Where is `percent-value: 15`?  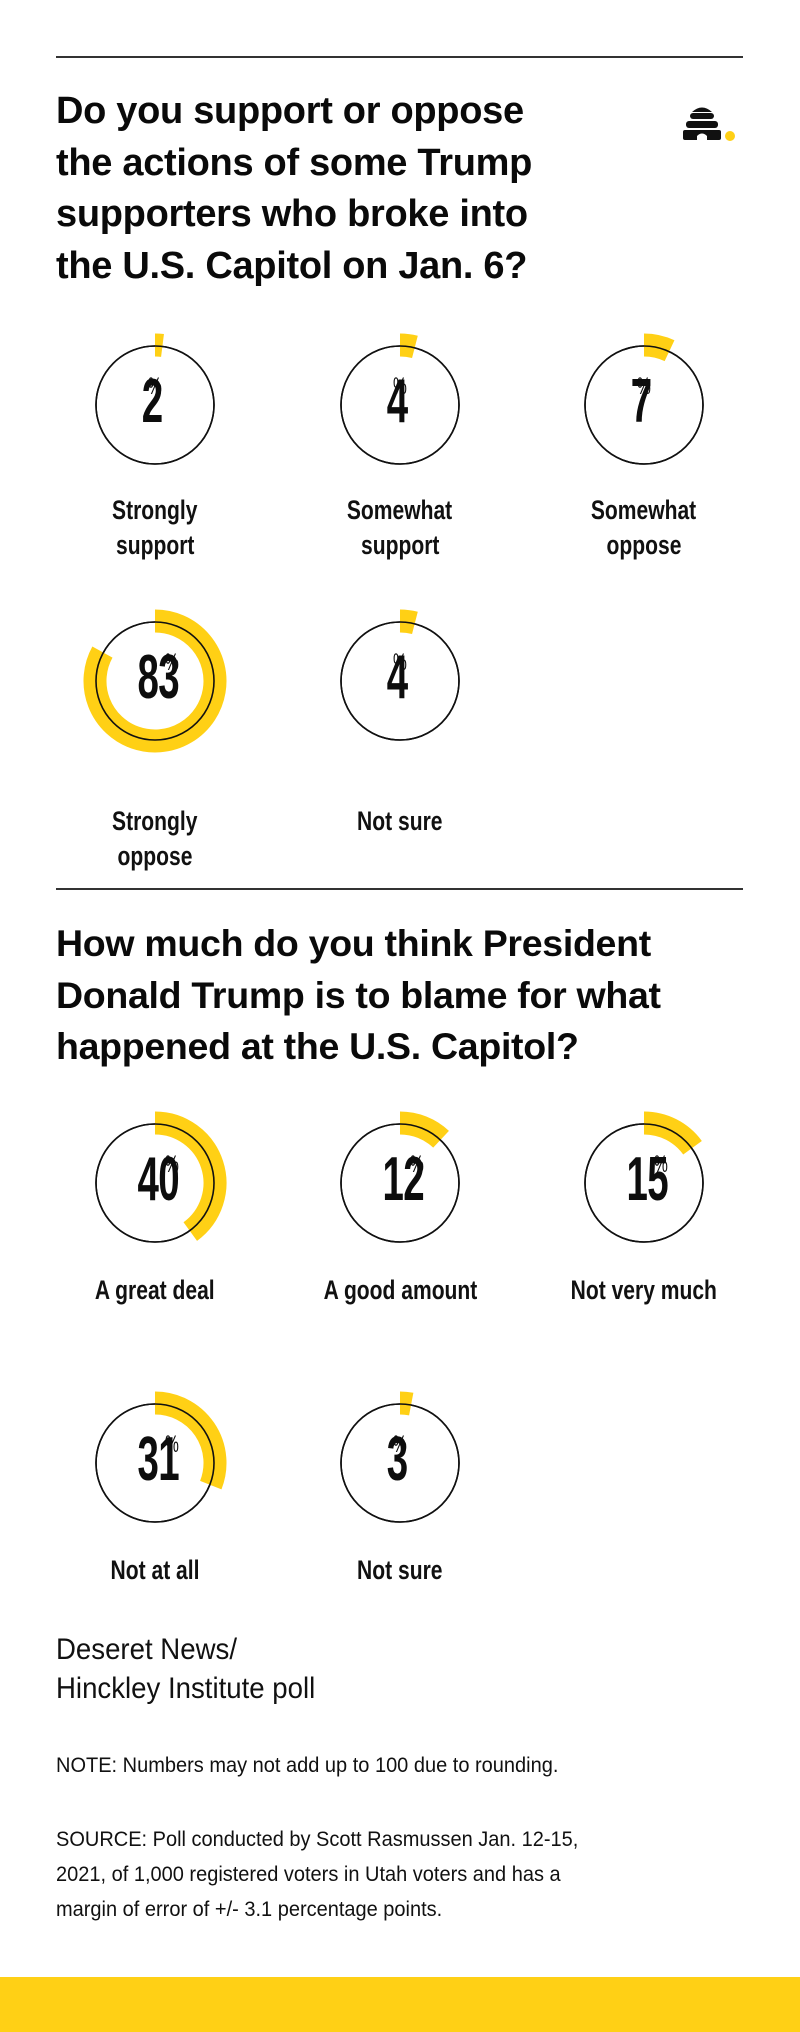 percent-value: 15 is located at coordinates (647, 1179).